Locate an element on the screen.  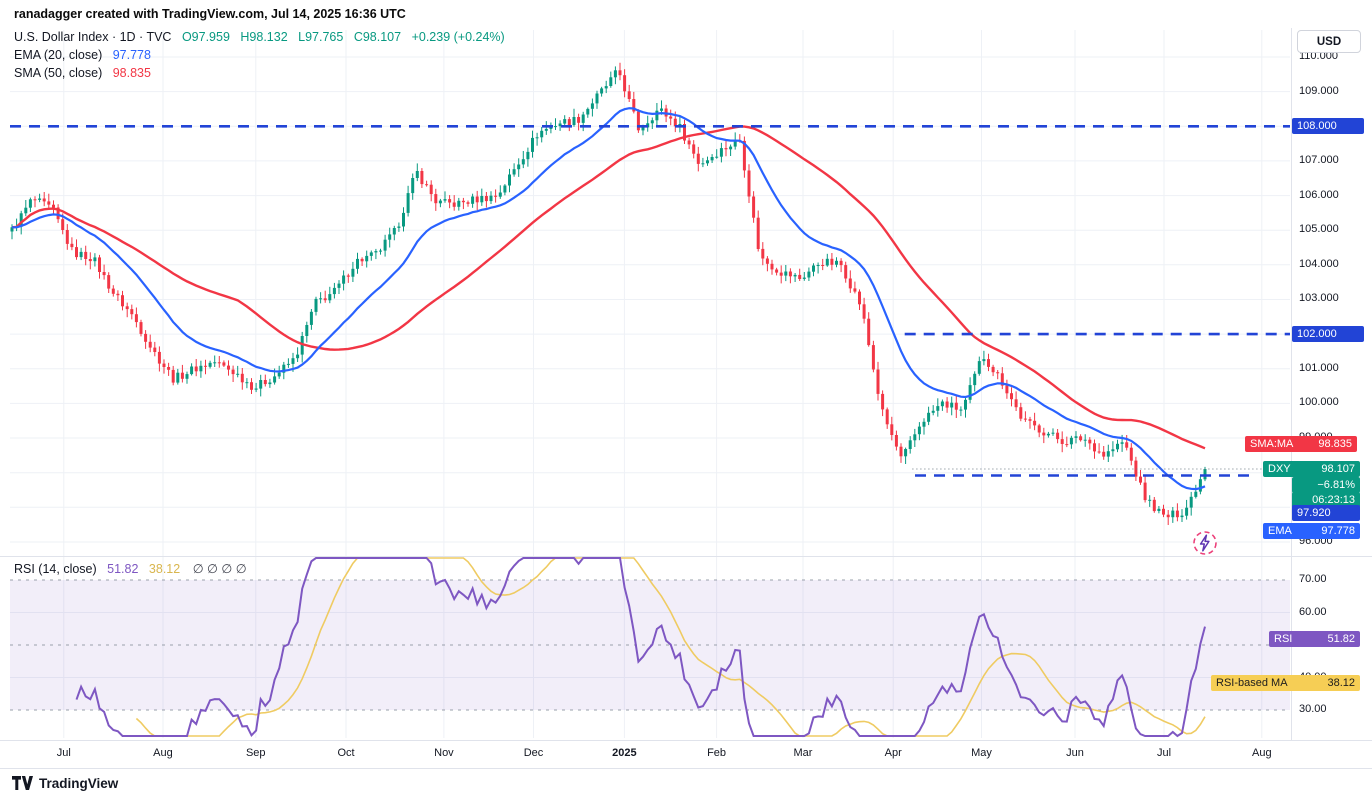
sma-label: SMA (50, close) is located at coordinates (58, 73).